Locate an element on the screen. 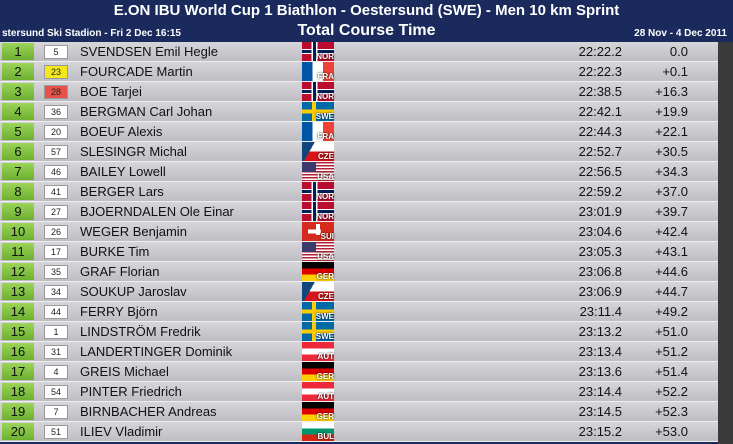  time: 23:13.6 is located at coordinates (600, 371).